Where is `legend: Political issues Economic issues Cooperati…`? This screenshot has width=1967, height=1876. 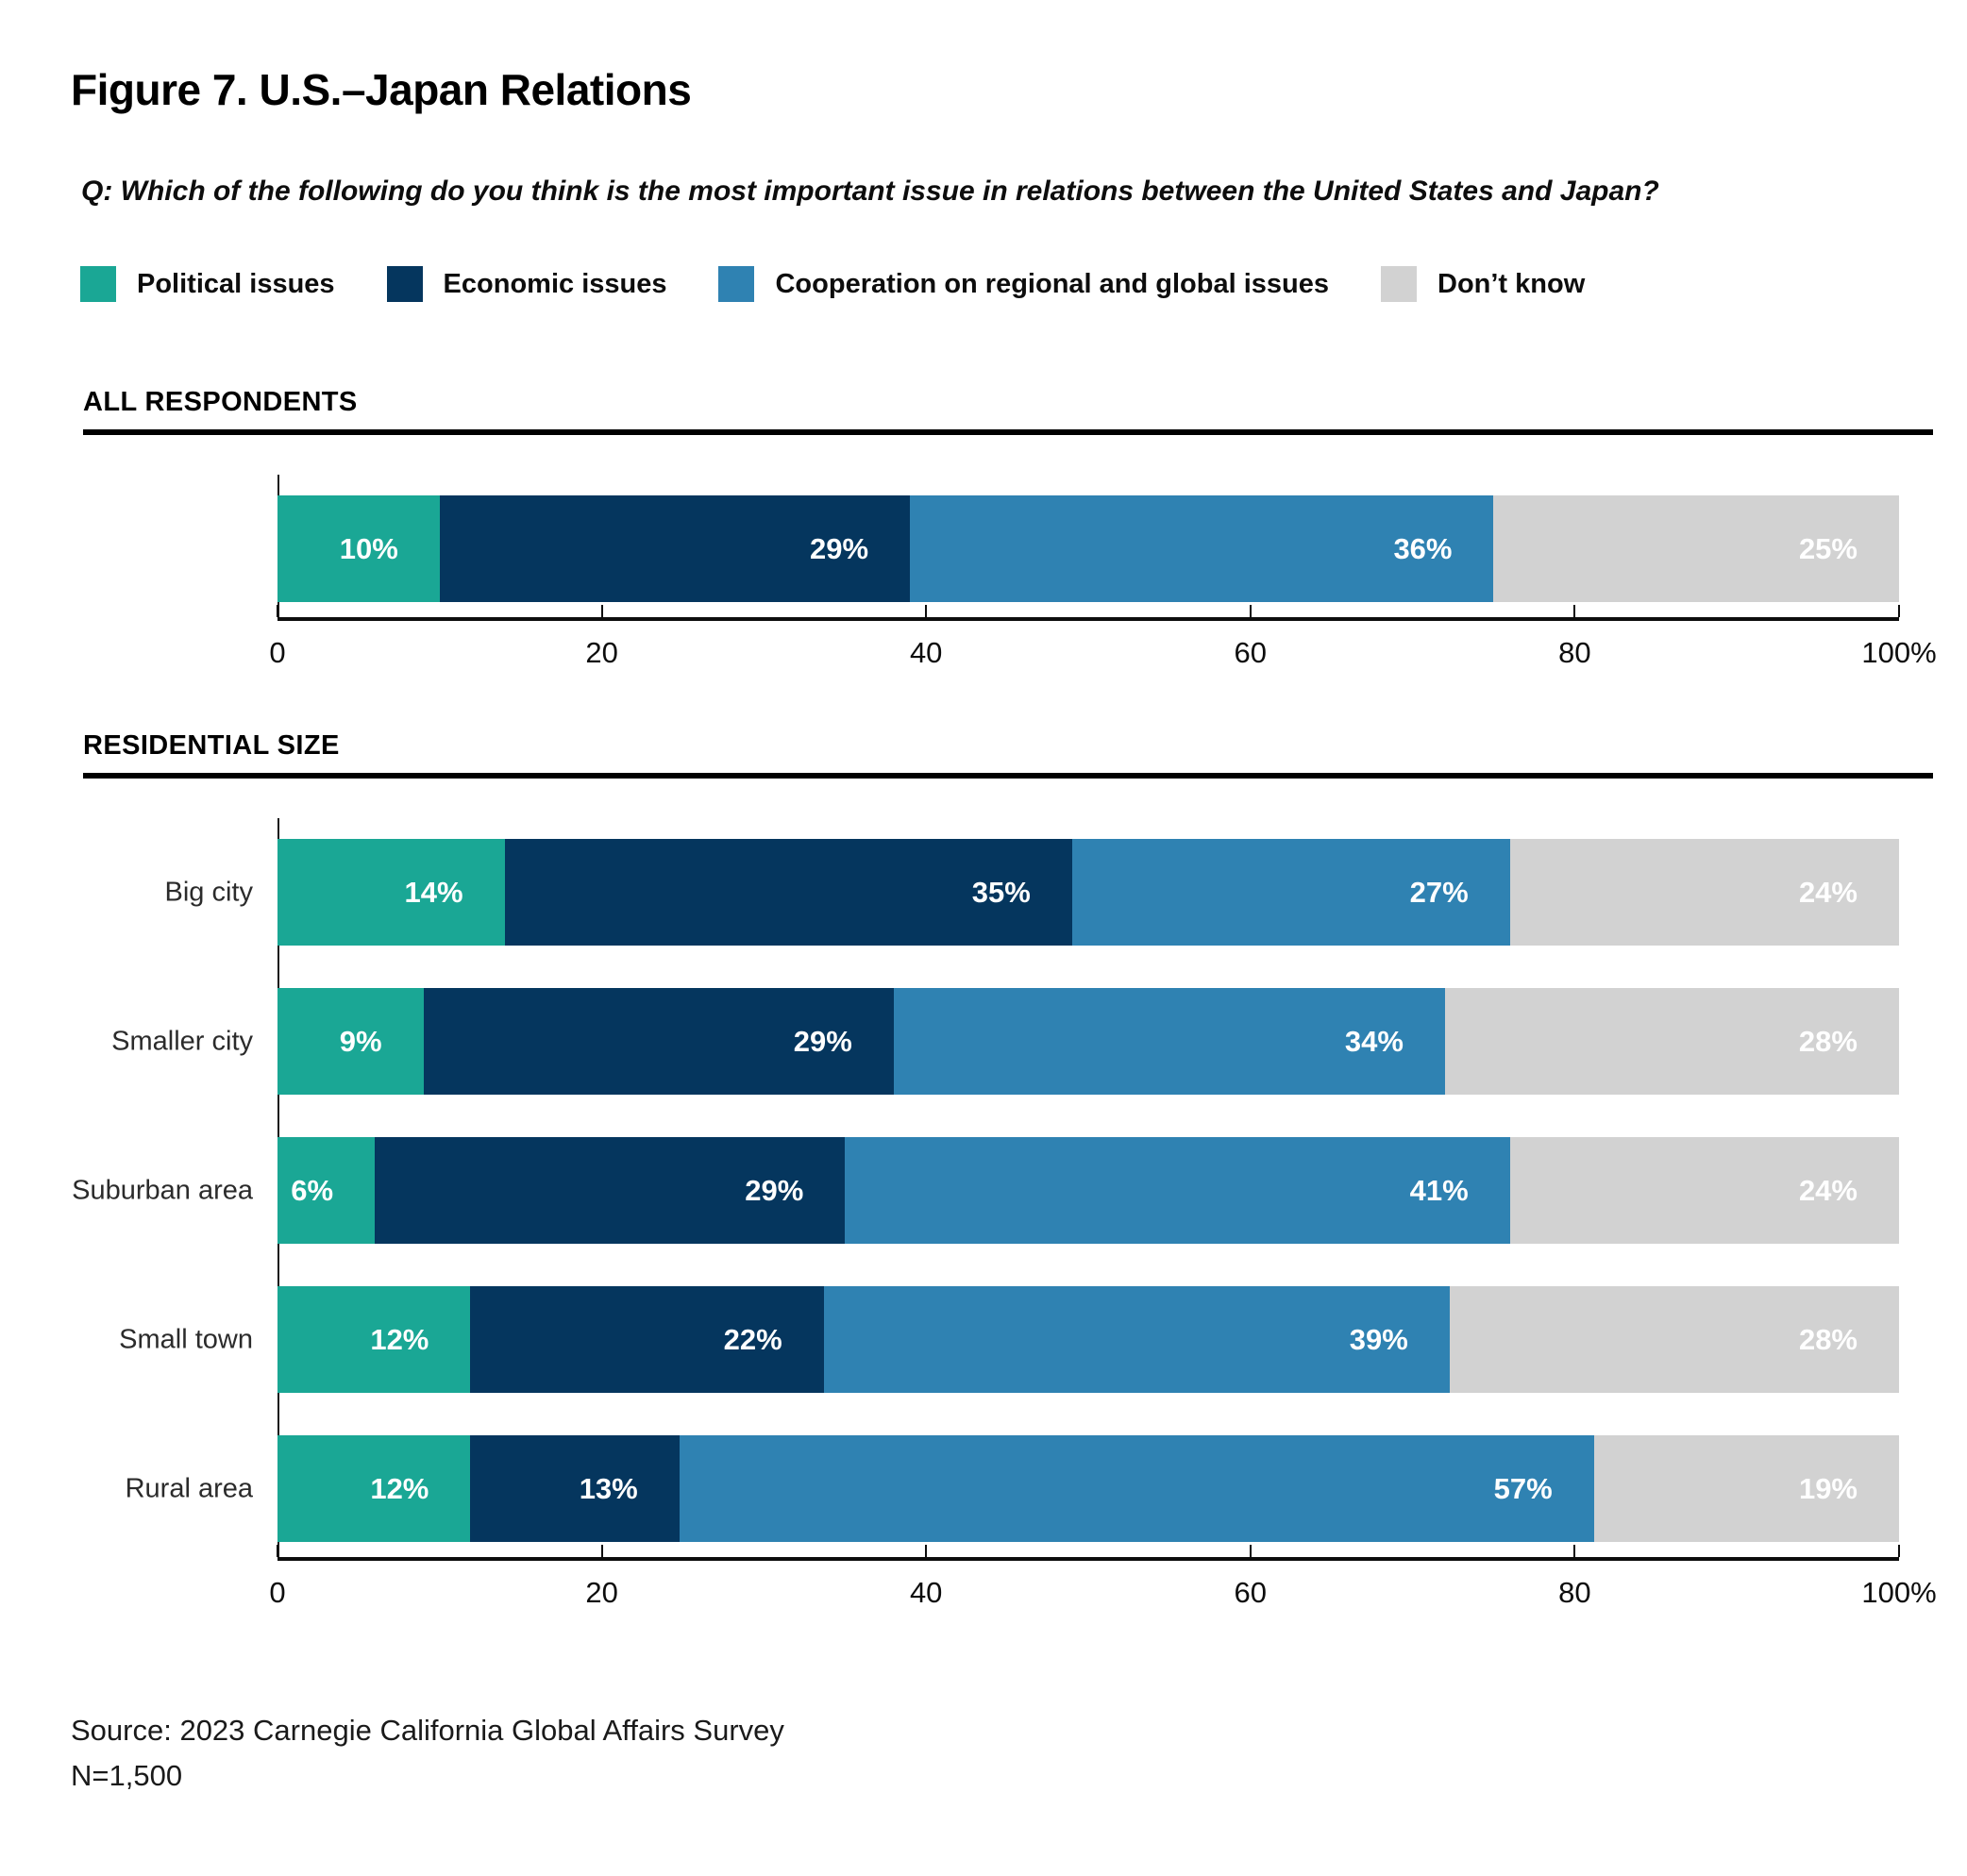 legend: Political issues Economic issues Cooperati… is located at coordinates (989, 284).